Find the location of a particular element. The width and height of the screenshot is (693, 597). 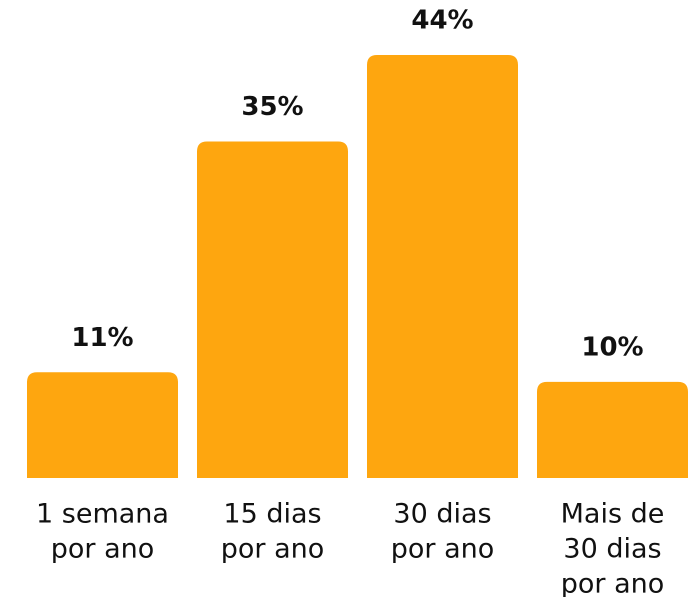

category-label: 15 dias is located at coordinates (272, 514).